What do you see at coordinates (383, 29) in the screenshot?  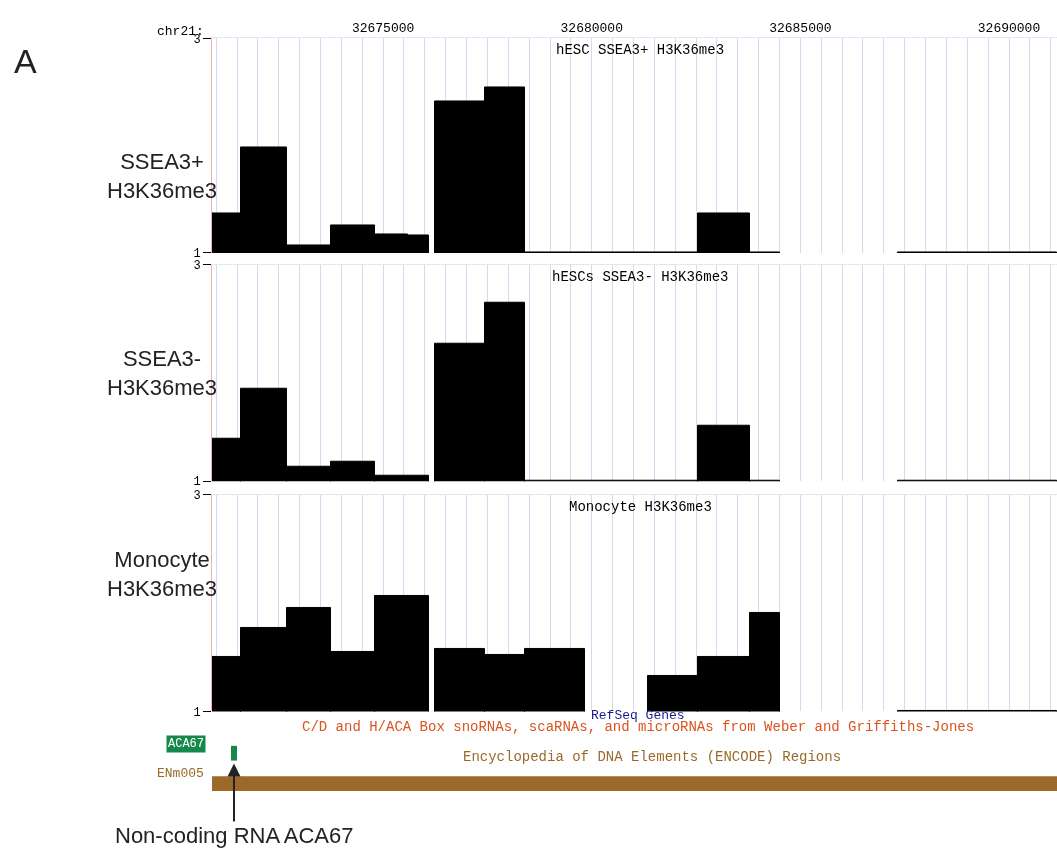 I see `x-tick-label: 32675000` at bounding box center [383, 29].